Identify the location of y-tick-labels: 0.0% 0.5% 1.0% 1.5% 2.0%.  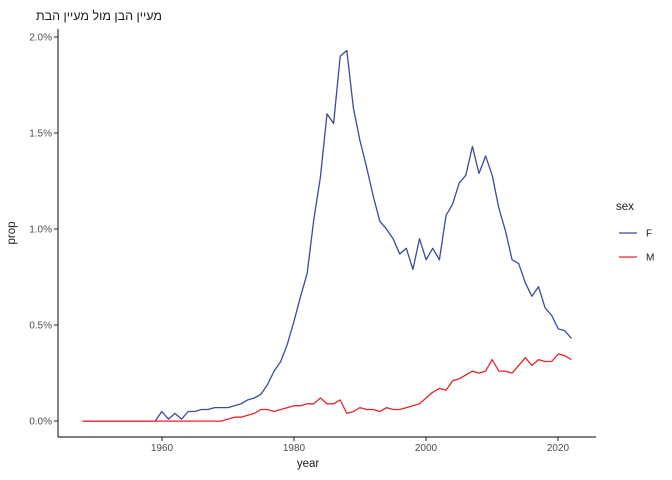
(40, 230).